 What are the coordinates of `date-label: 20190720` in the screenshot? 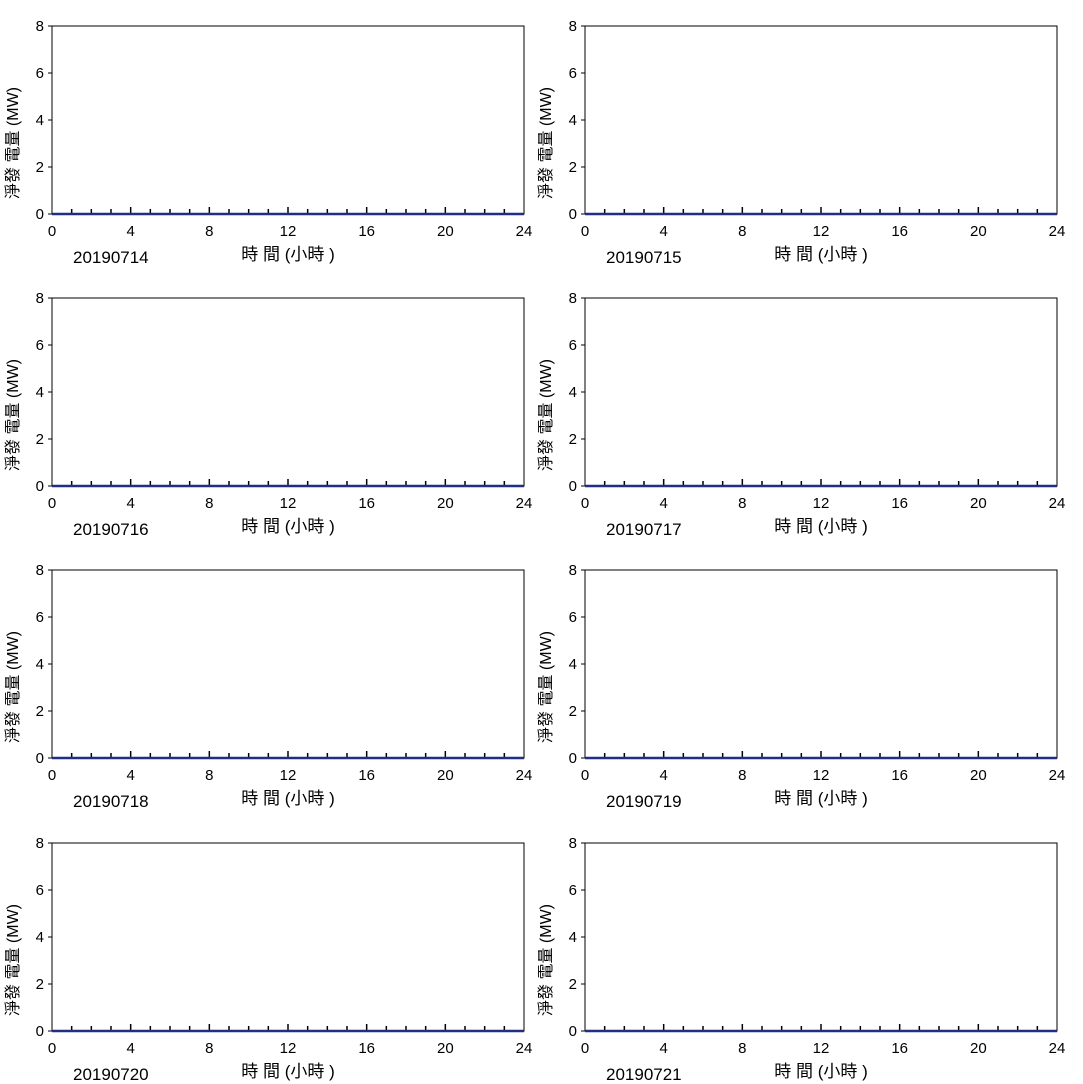 It's located at (111, 1074).